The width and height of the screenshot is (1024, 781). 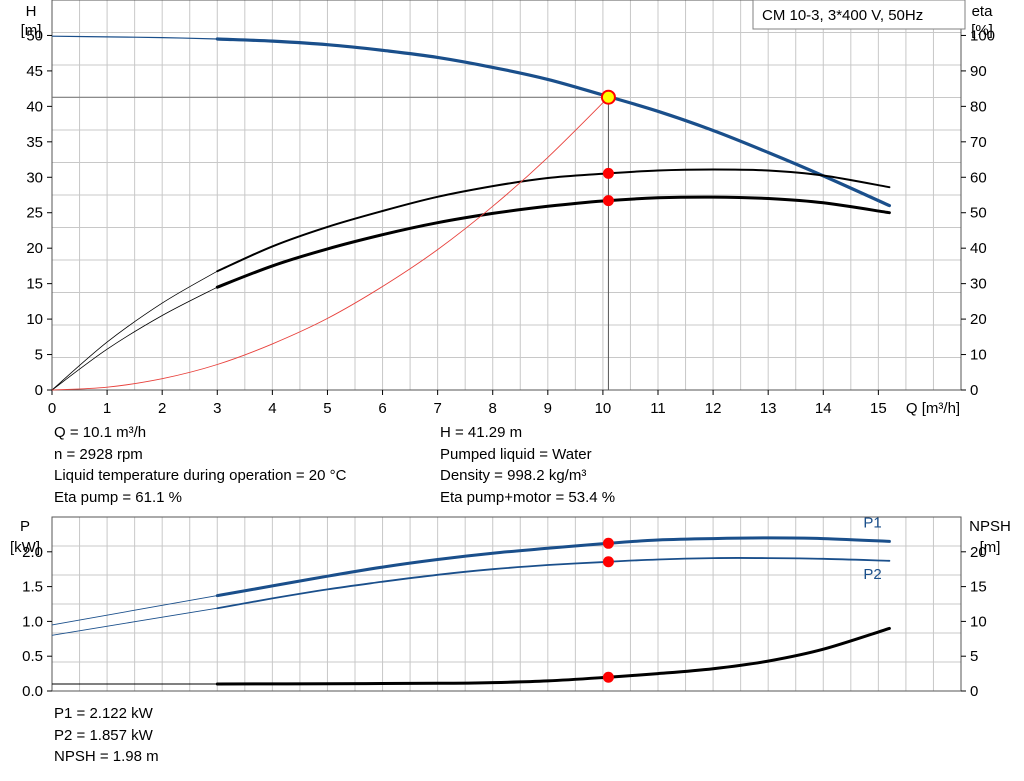 I want to click on x-axis-tick-label: 3, so click(x=217, y=408).